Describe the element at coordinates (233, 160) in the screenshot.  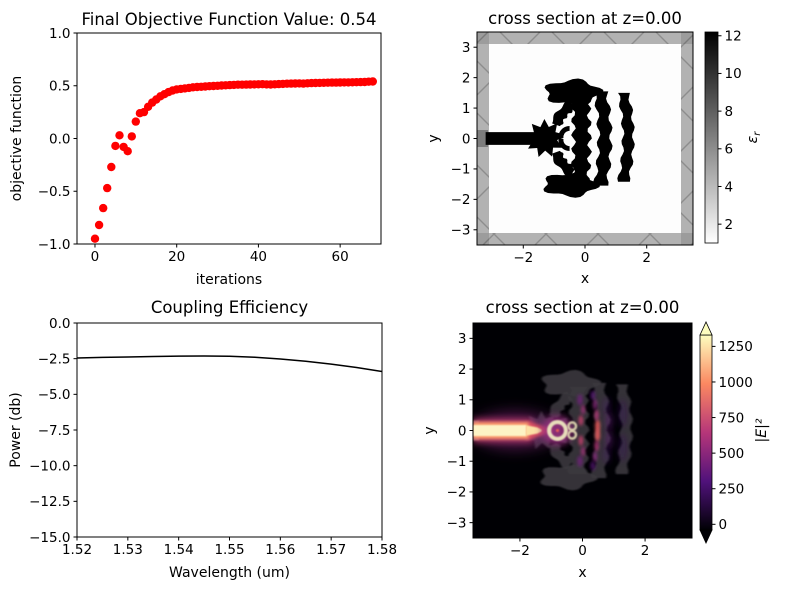
I see `scatter-points` at that location.